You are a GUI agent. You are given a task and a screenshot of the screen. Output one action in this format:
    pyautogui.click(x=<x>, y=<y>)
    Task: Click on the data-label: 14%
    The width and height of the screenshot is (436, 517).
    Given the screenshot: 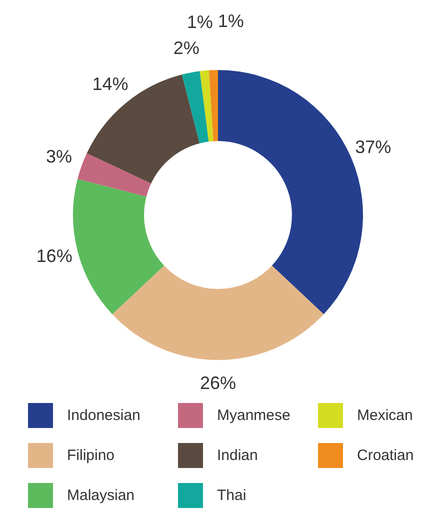 What is the action you would take?
    pyautogui.click(x=110, y=84)
    